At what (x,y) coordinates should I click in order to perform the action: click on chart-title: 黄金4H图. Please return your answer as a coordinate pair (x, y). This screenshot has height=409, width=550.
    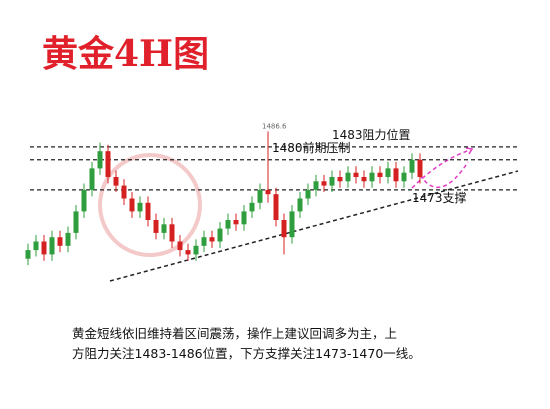
    Looking at the image, I should click on (125, 54).